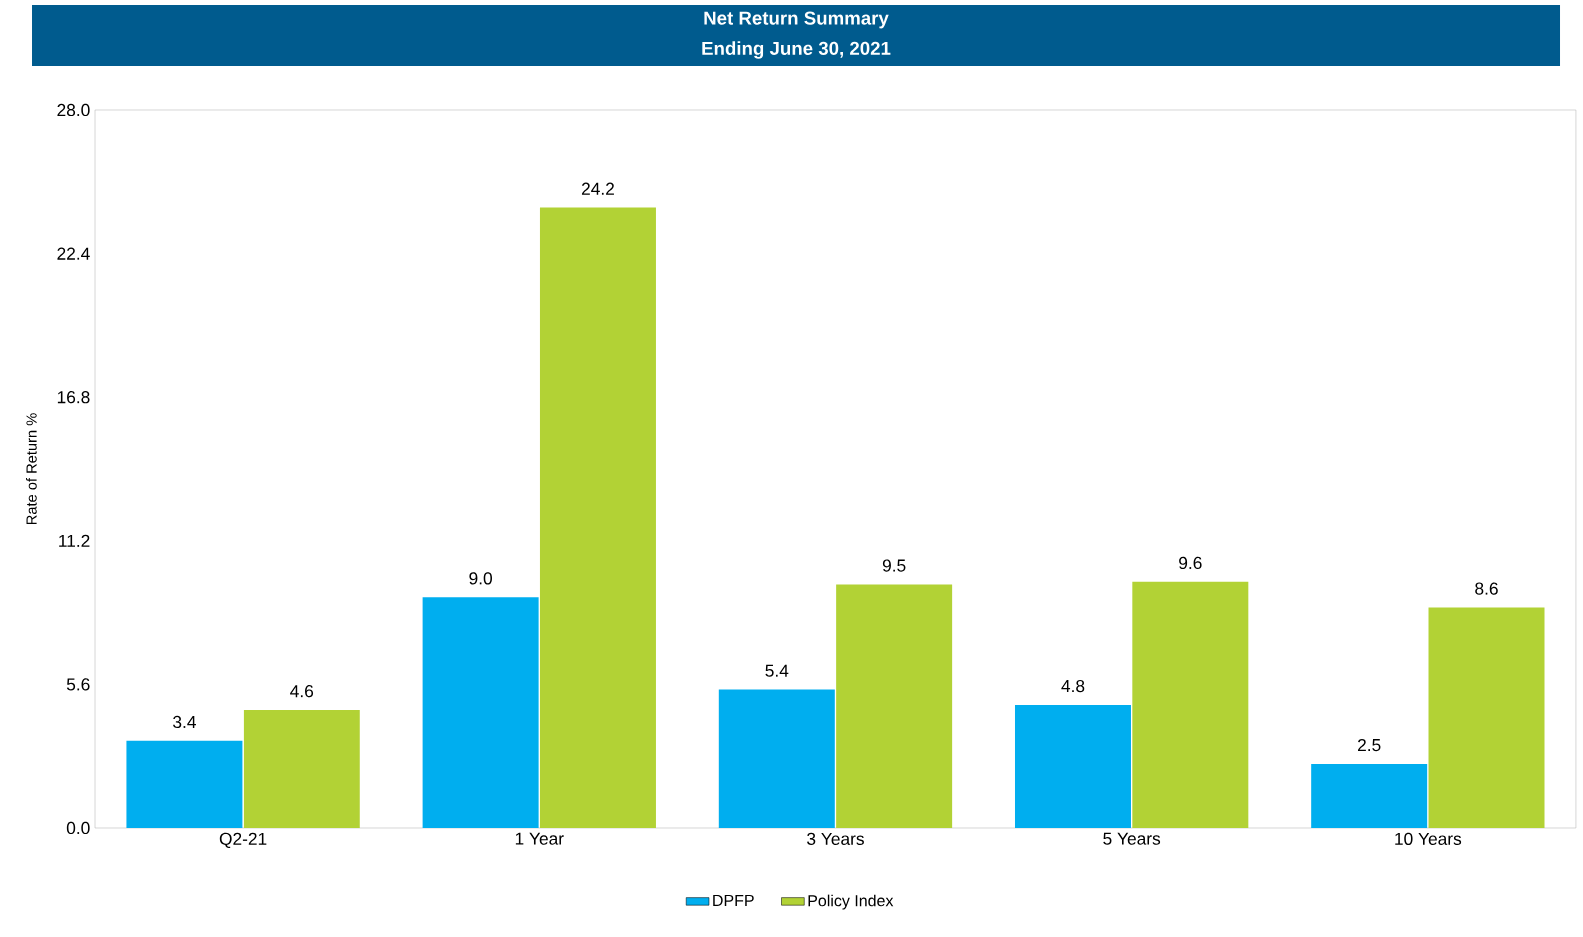  I want to click on x-tick-label: 1 Year, so click(539, 838).